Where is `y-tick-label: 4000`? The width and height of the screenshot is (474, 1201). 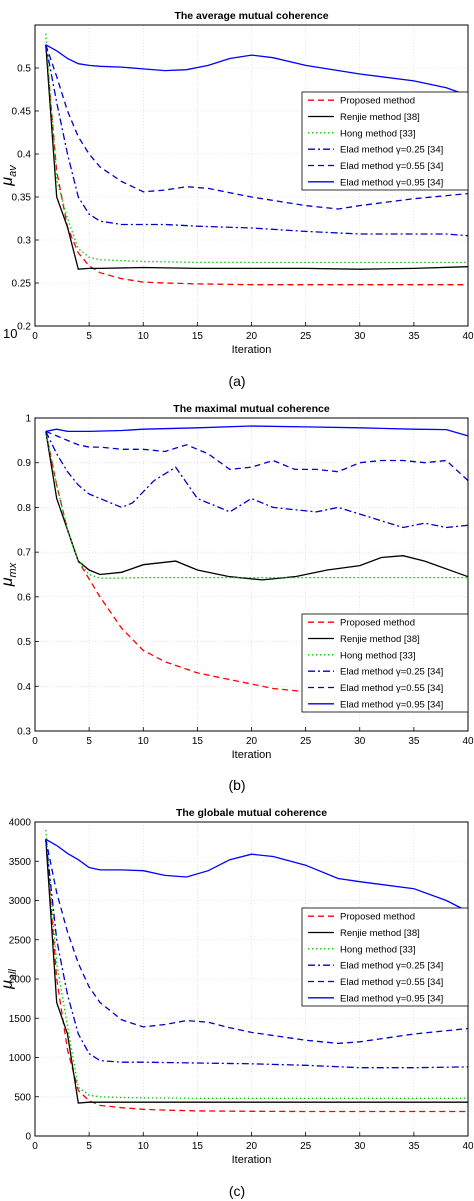
y-tick-label: 4000 is located at coordinates (20, 823).